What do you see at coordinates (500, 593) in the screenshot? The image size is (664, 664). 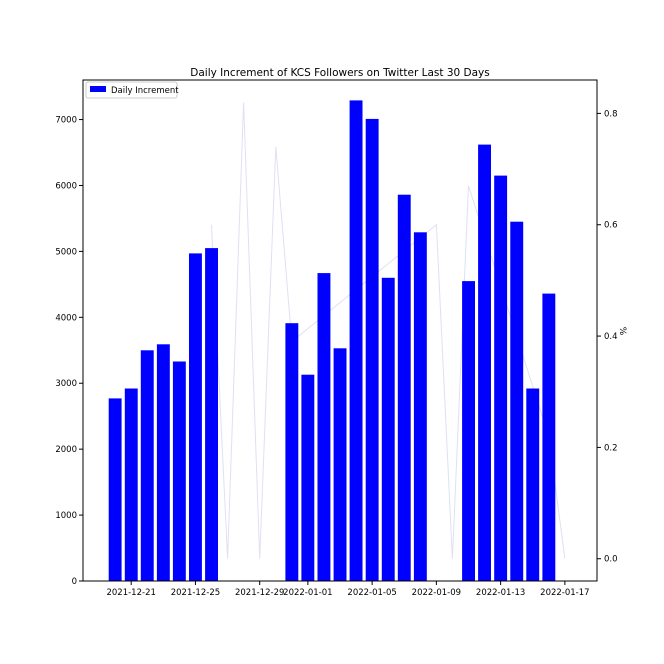 I see `x-tick-label: 2022-01-13` at bounding box center [500, 593].